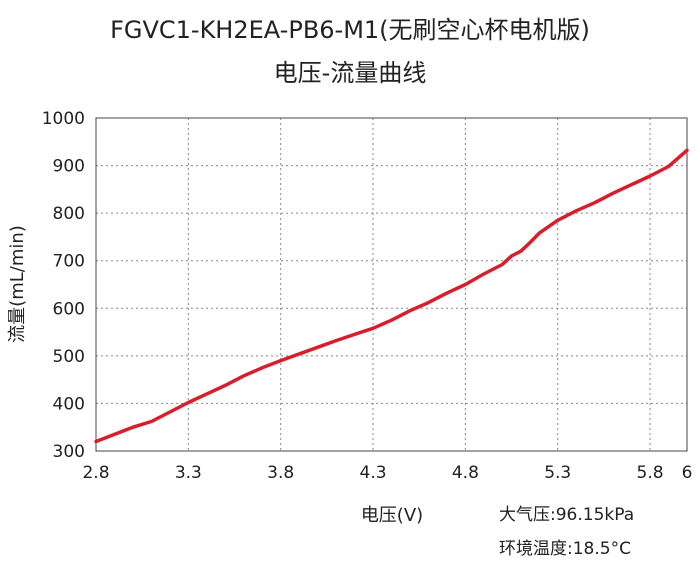  What do you see at coordinates (687, 473) in the screenshot?
I see `x-tick-label: 6` at bounding box center [687, 473].